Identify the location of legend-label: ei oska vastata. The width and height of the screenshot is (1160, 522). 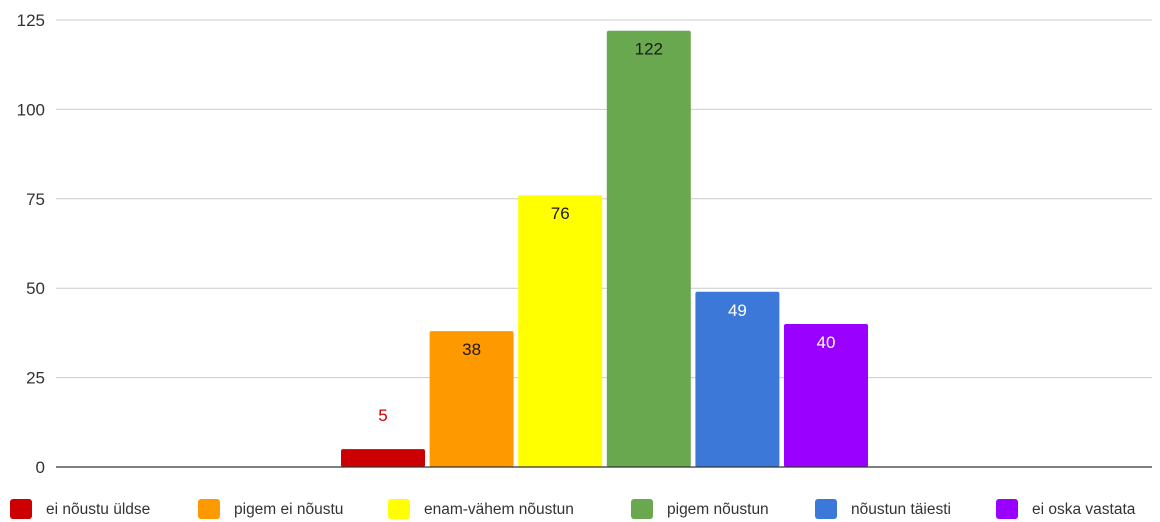
(1084, 509).